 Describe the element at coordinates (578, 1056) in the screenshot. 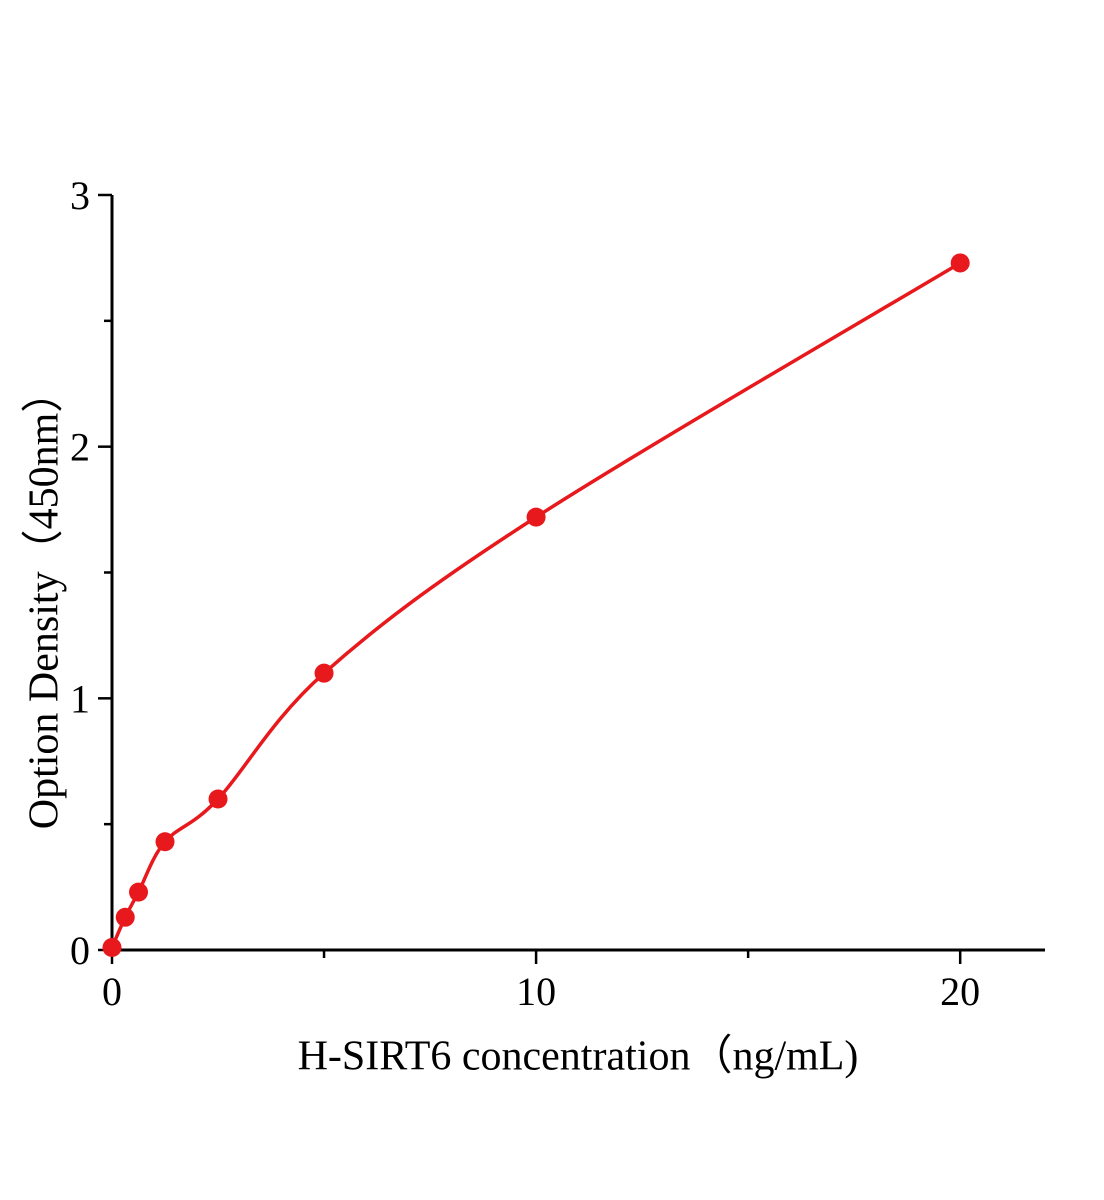

I see `x-axis-label: H-SIRT6 concentration（ng/mL)` at that location.